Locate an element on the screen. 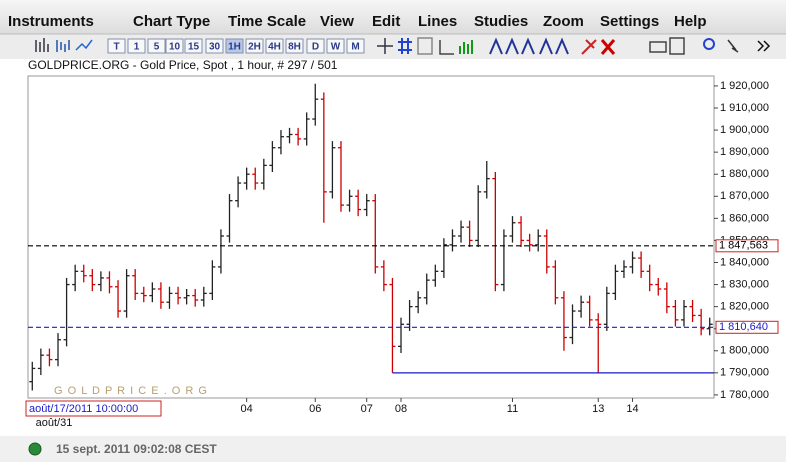  timeframe-label: 10 is located at coordinates (175, 47).